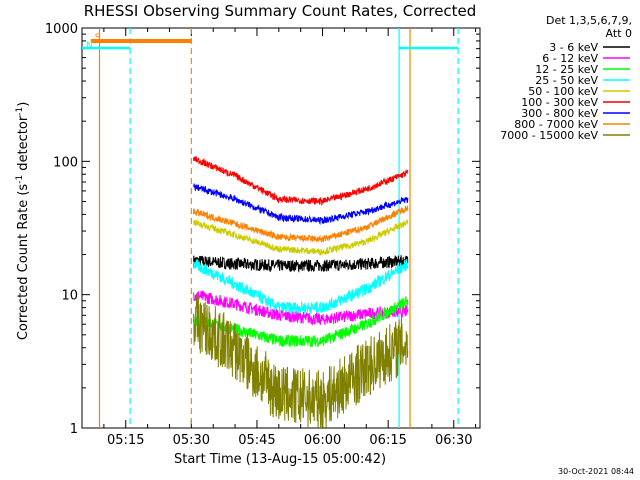 Image resolution: width=640 pixels, height=480 pixels. I want to click on x-tick-label: 06:15, so click(387, 440).